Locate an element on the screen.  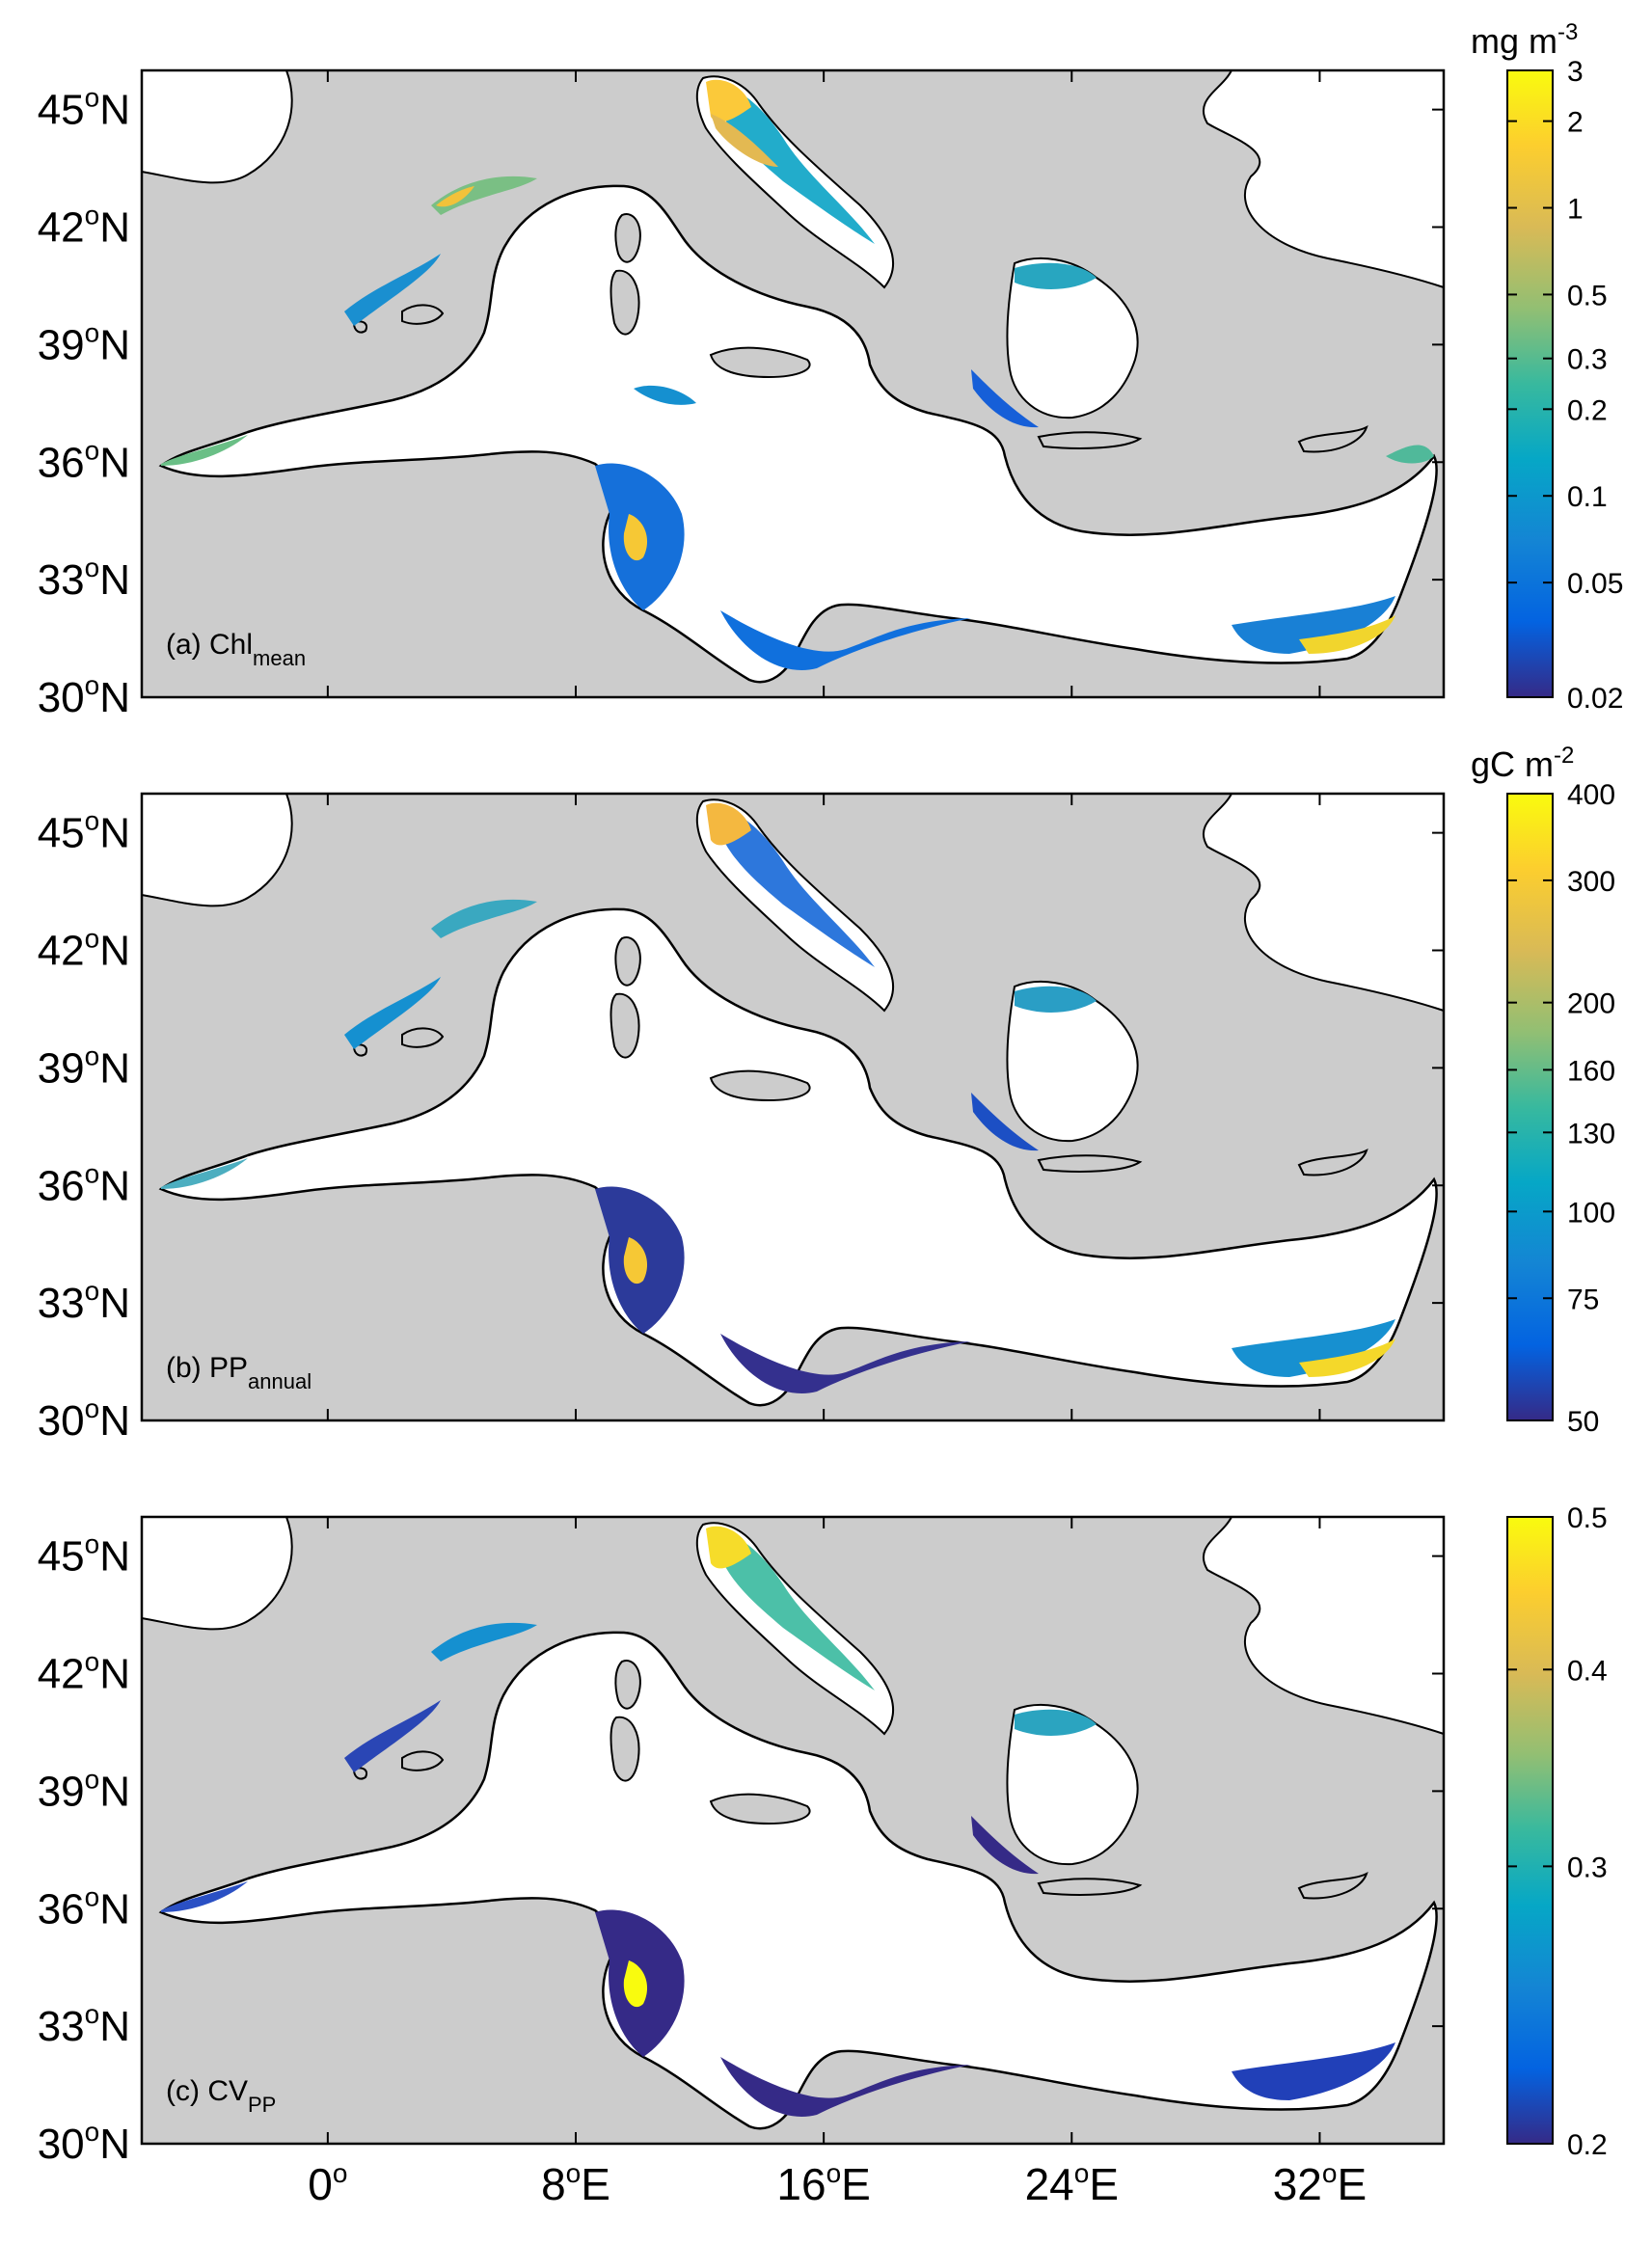
colorbar-tick-label: 75 is located at coordinates (1583, 1300).